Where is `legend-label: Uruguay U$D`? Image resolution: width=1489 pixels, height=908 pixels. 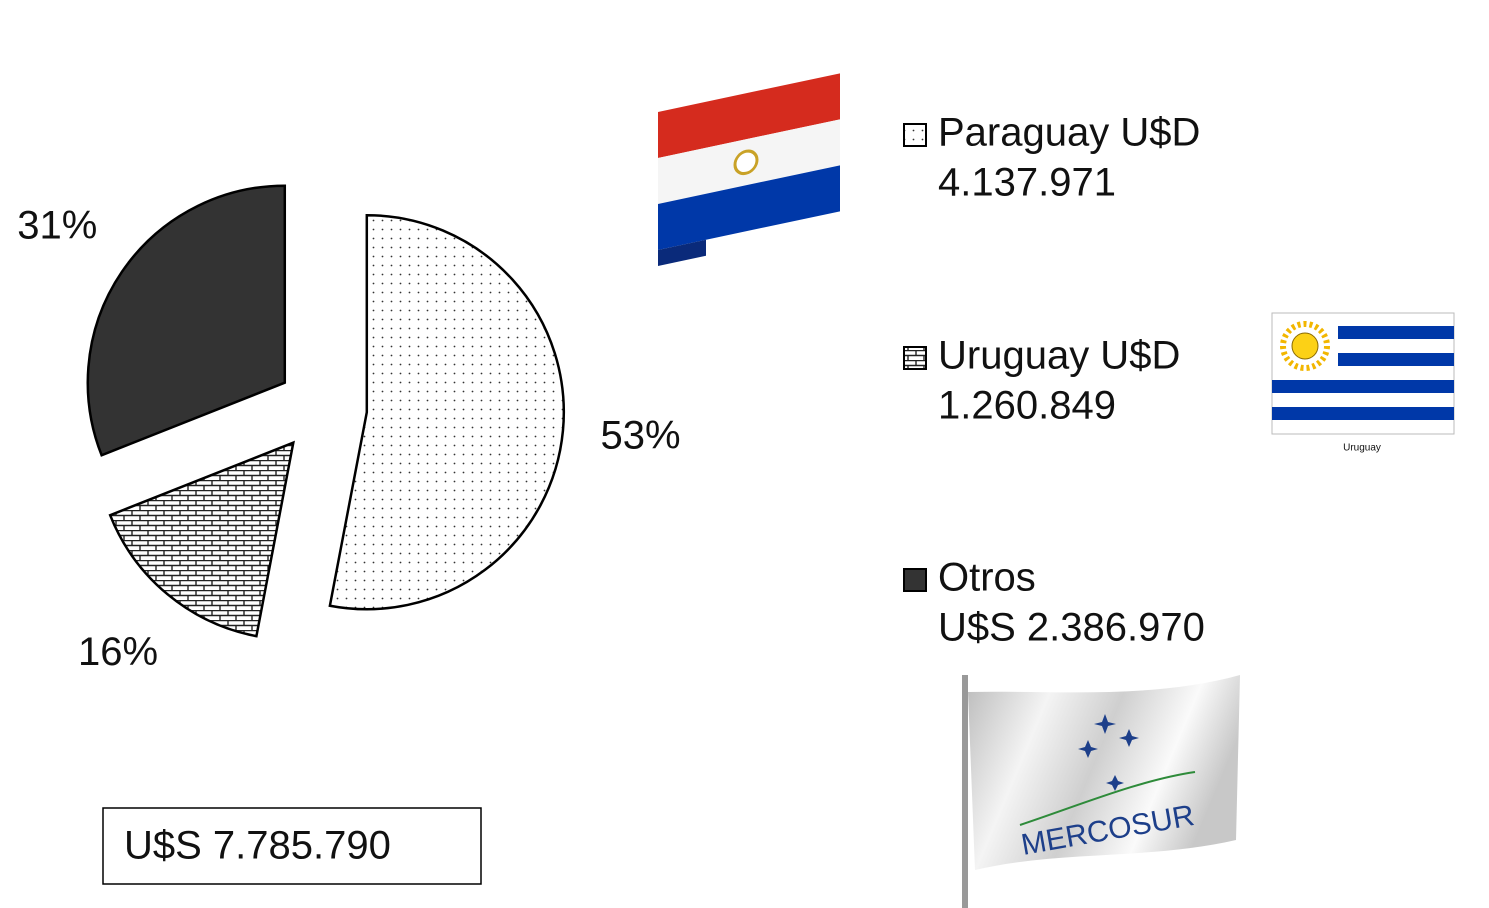 legend-label: Uruguay U$D is located at coordinates (1059, 356).